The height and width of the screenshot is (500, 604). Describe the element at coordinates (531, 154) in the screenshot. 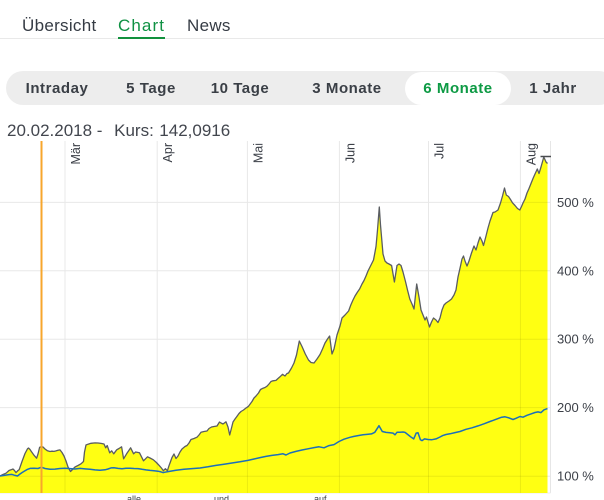

I see `svg-text: Aug` at that location.